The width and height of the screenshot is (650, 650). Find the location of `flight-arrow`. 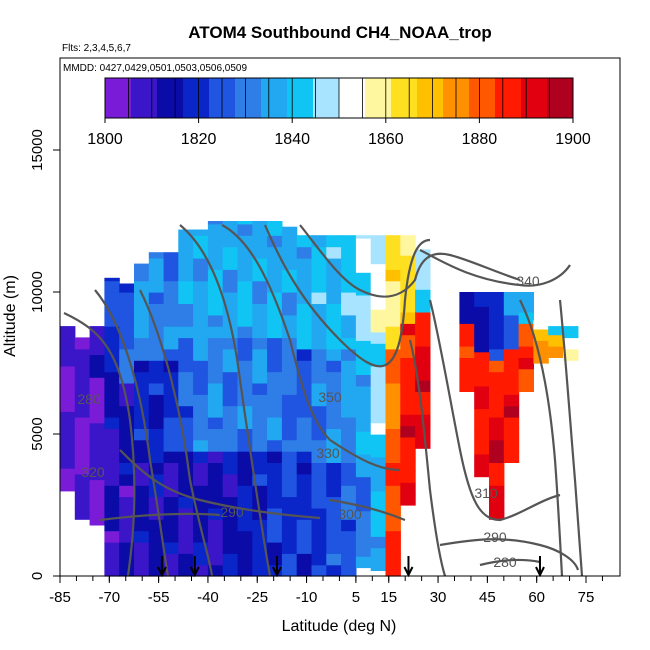

flight-arrow is located at coordinates (162, 567).